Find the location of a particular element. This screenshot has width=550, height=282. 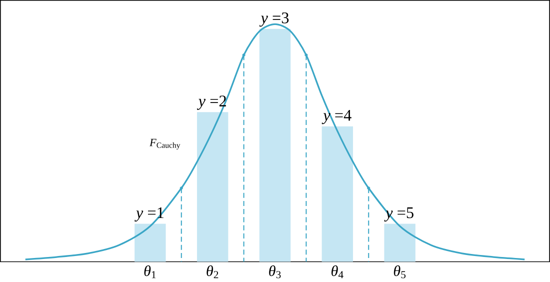

x-tick-label: θ$_{4}$ is located at coordinates (338, 272).